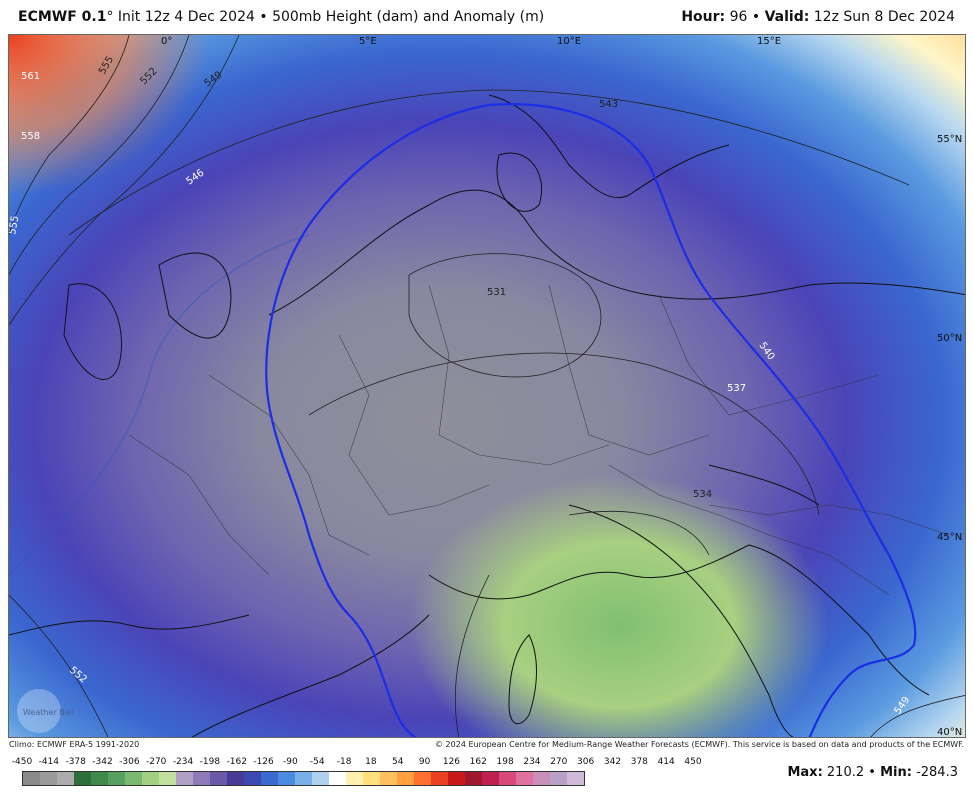 This screenshot has width=974, height=800. I want to click on hour-value: 96, so click(738, 17).